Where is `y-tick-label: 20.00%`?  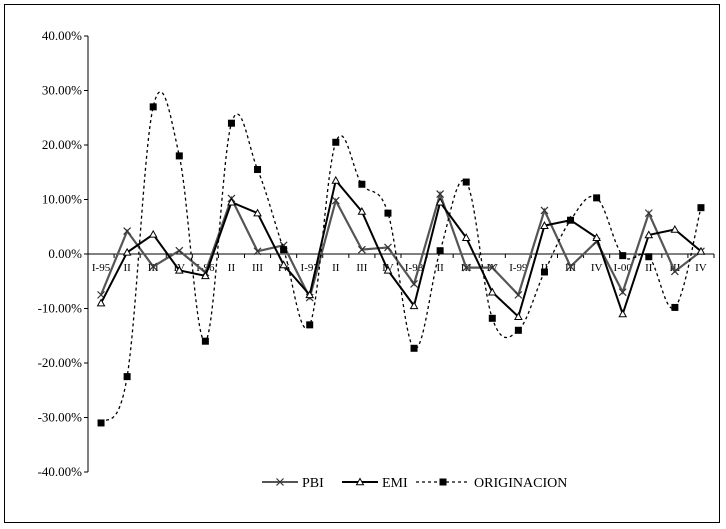 y-tick-label: 20.00% is located at coordinates (62, 144).